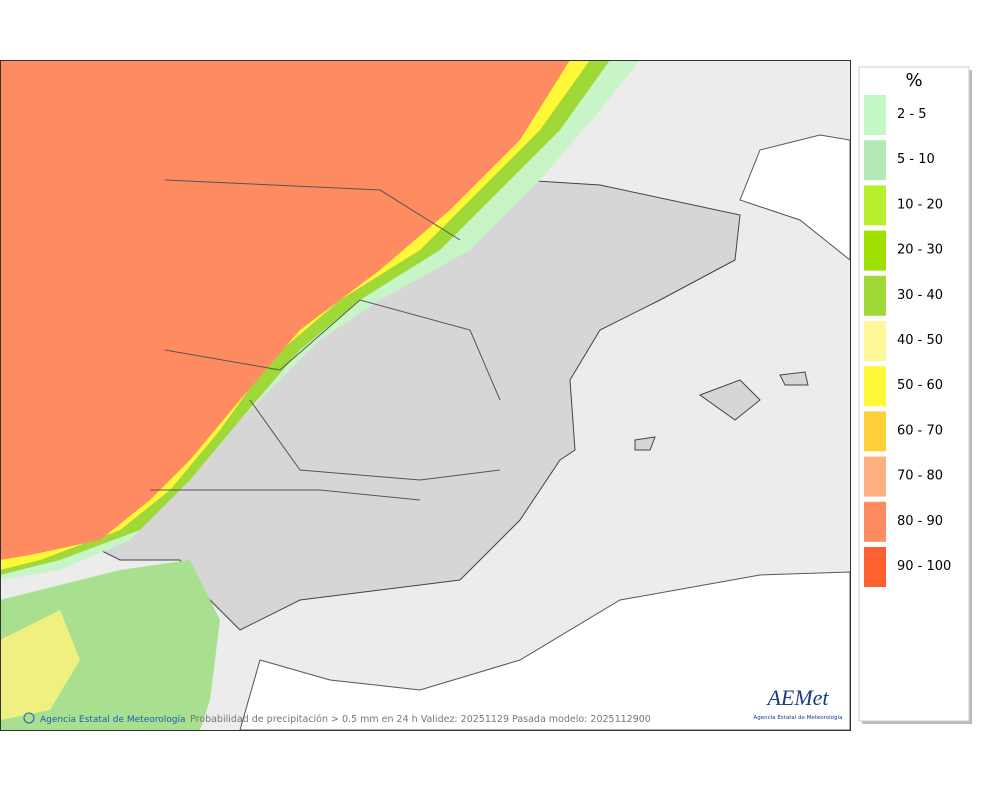 The height and width of the screenshot is (790, 1000). What do you see at coordinates (721, 411) in the screenshot?
I see `balearic-islands` at bounding box center [721, 411].